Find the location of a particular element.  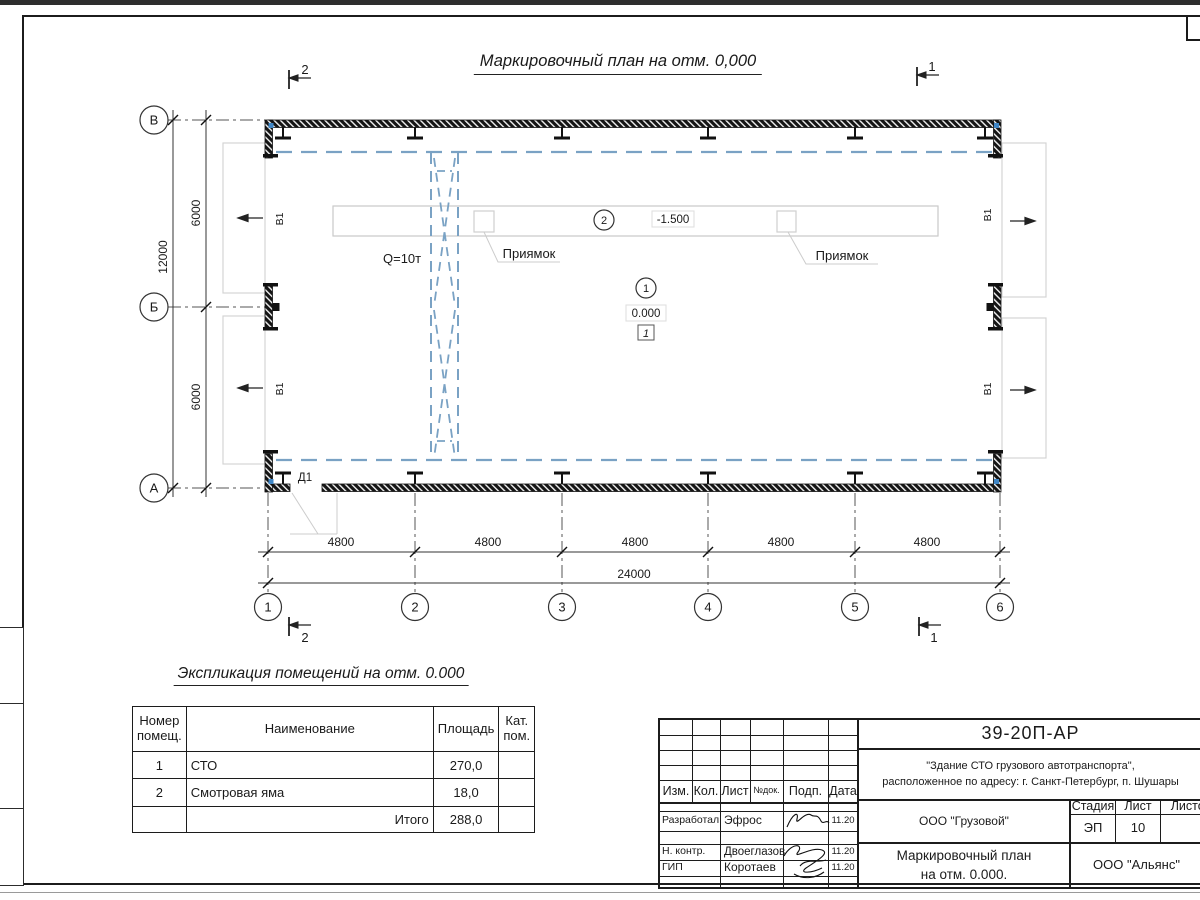

crane-capacity-label: Q=10т is located at coordinates (402, 258).